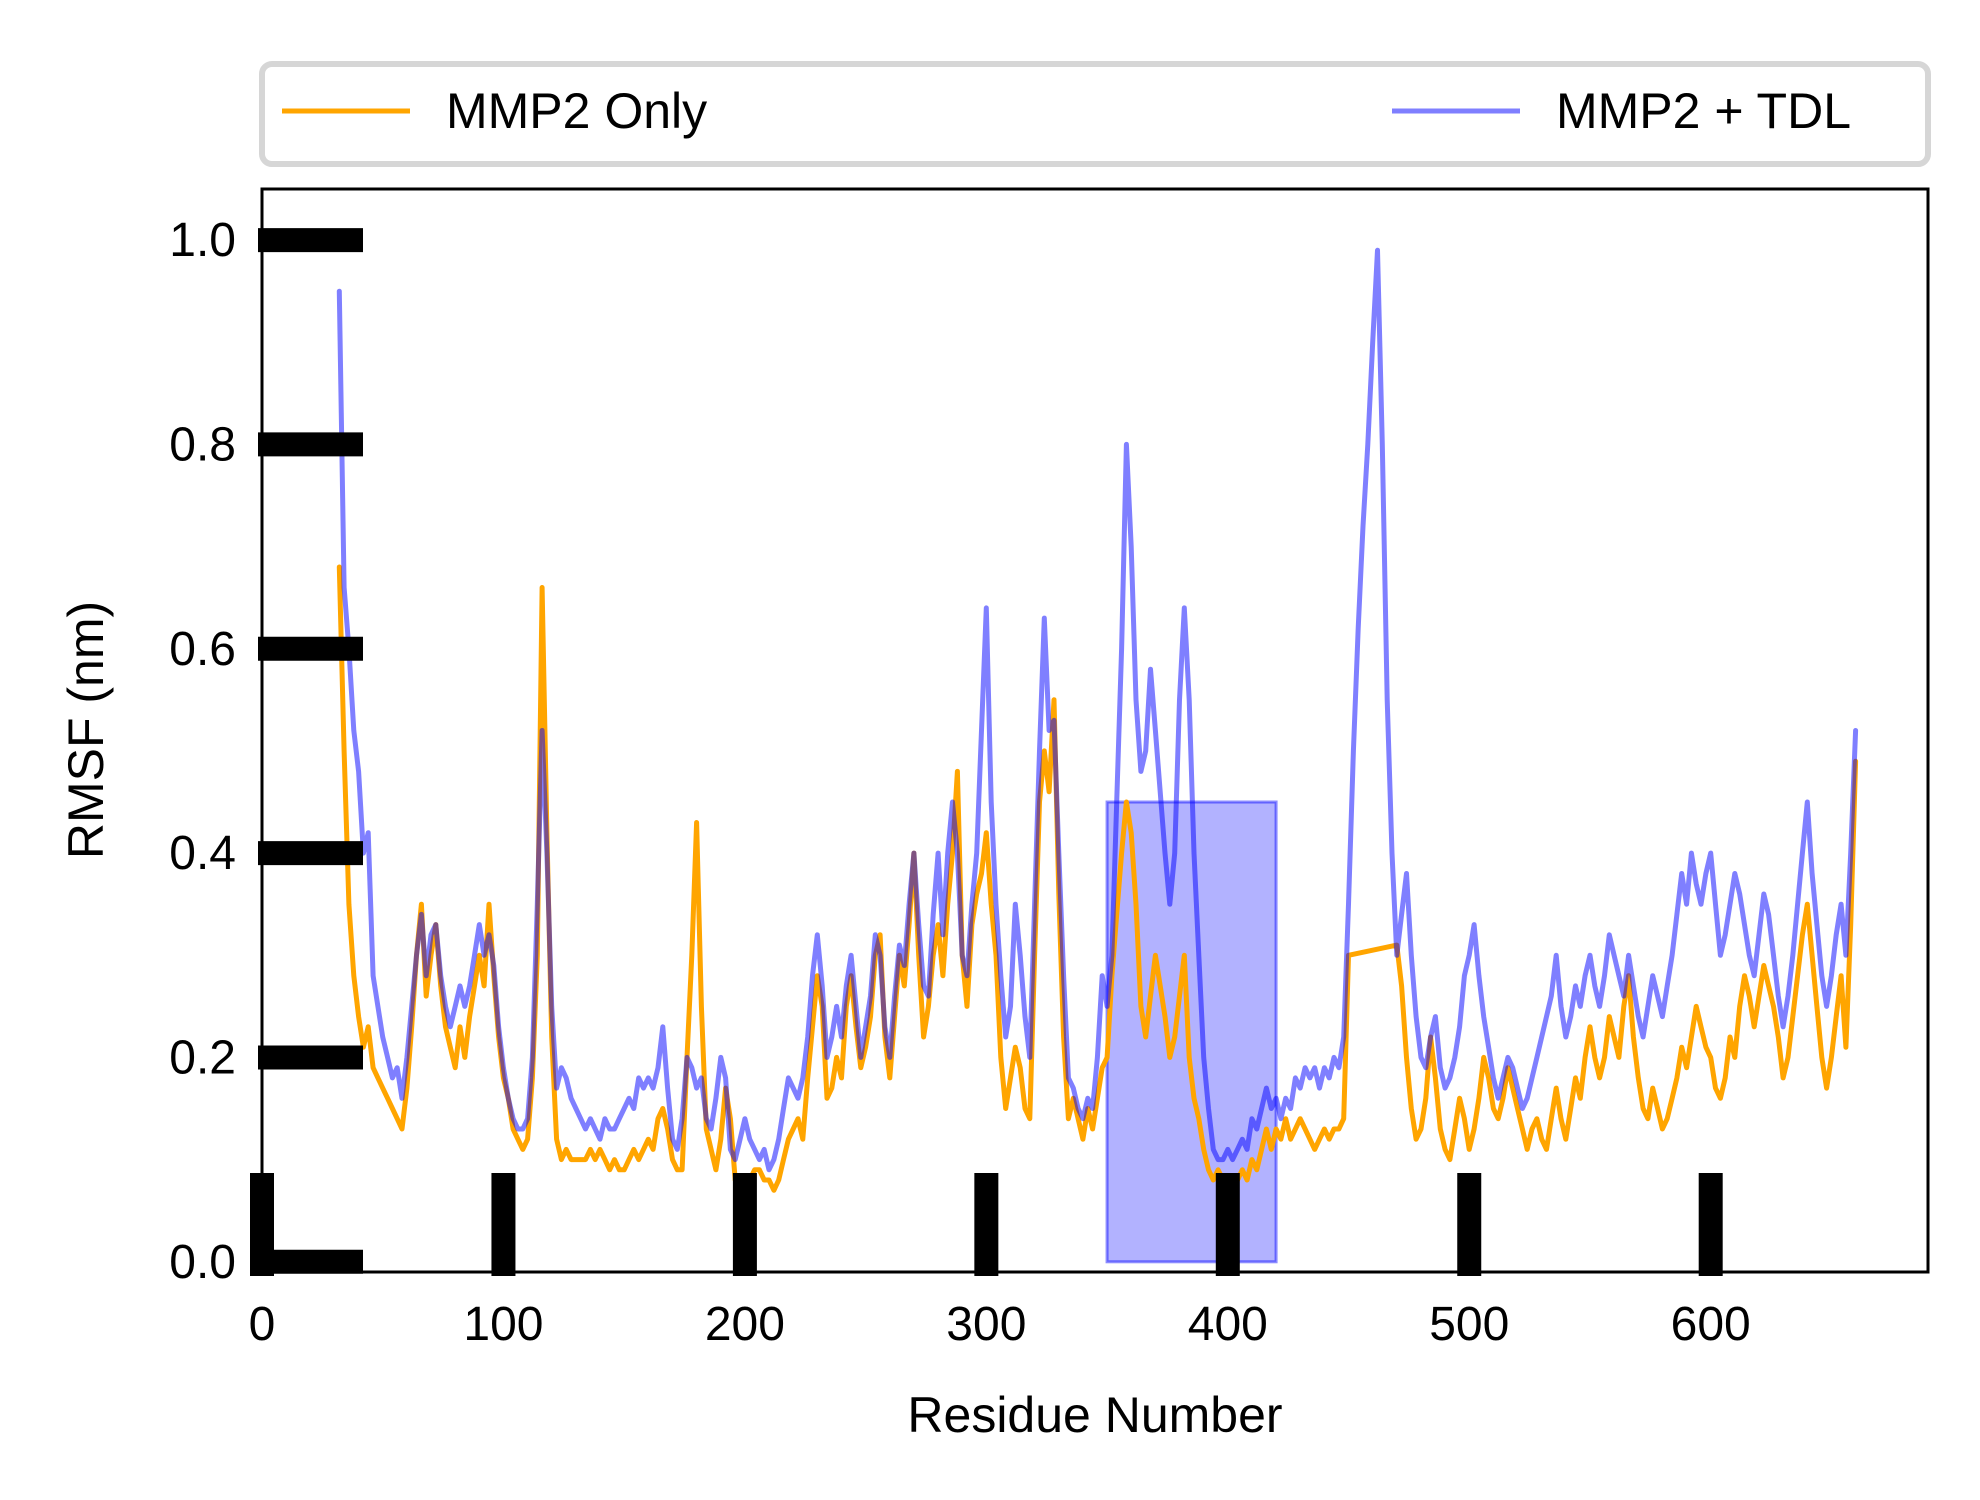 The width and height of the screenshot is (1980, 1500). I want to click on y-tick-labels: 0.0 0.2 0.4 0.6 0.8 1.0, so click(202, 751).